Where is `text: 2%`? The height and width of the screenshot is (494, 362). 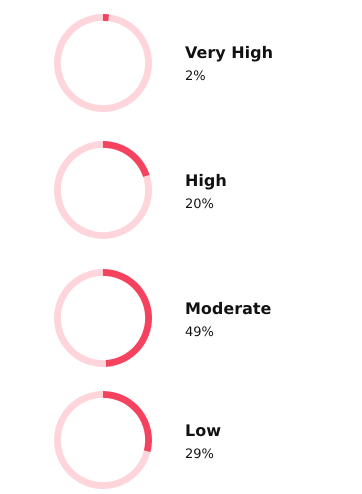 text: 2% is located at coordinates (195, 76).